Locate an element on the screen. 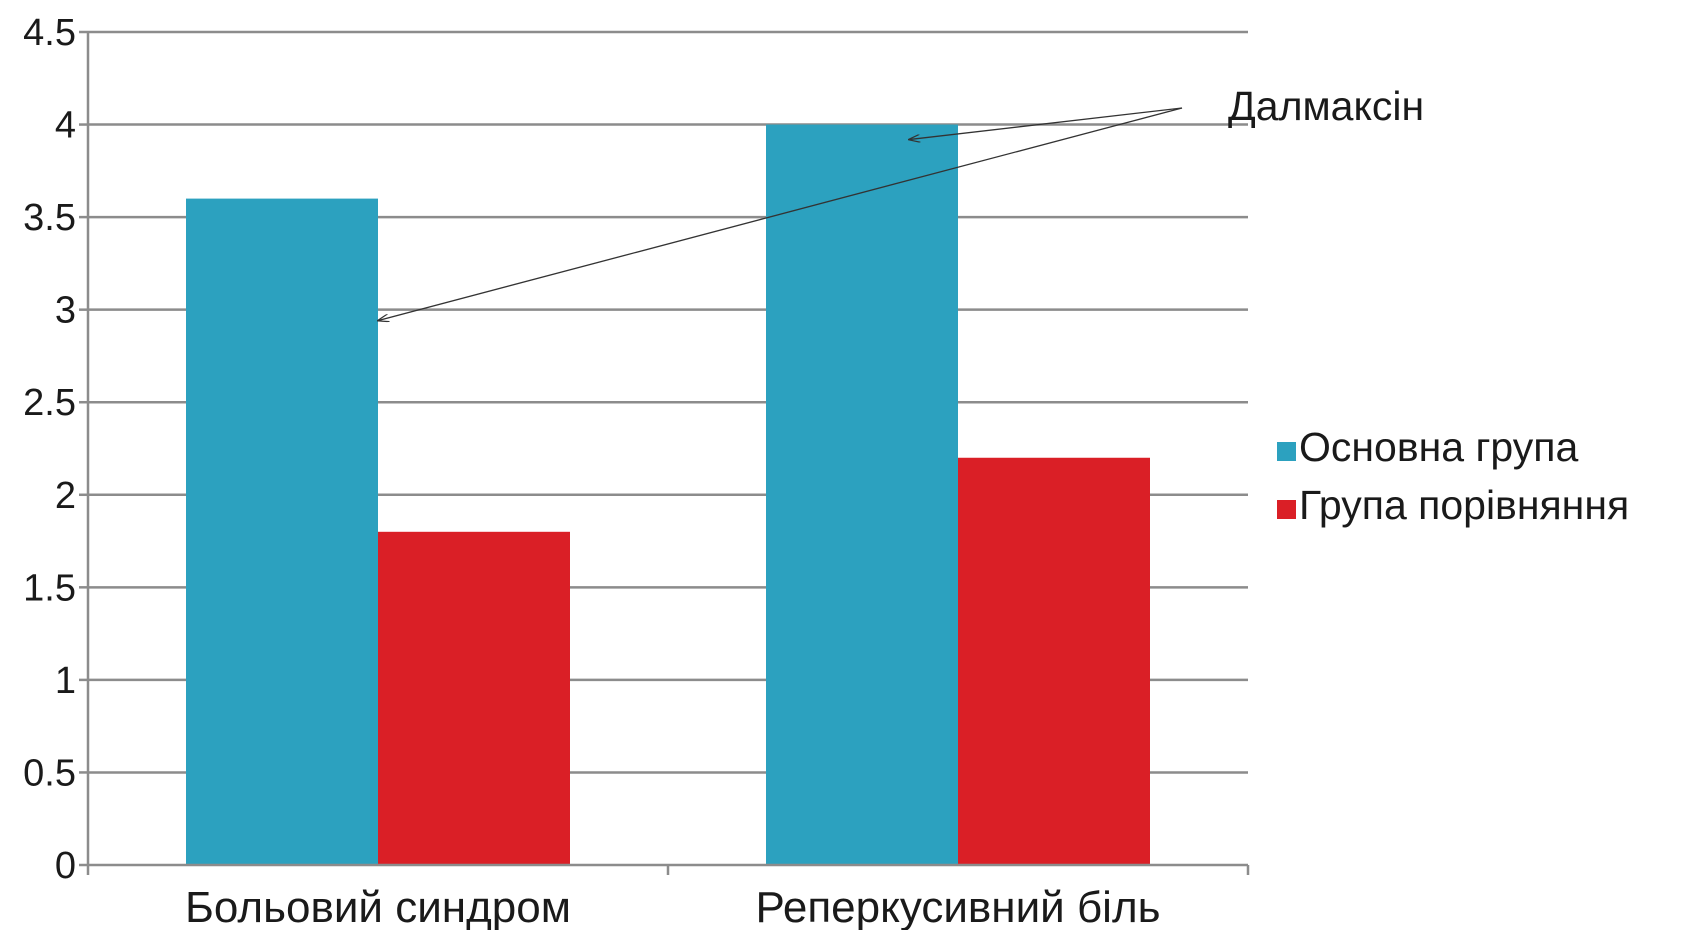 The image size is (1692, 930). y-tick-label: 3 is located at coordinates (65, 311).